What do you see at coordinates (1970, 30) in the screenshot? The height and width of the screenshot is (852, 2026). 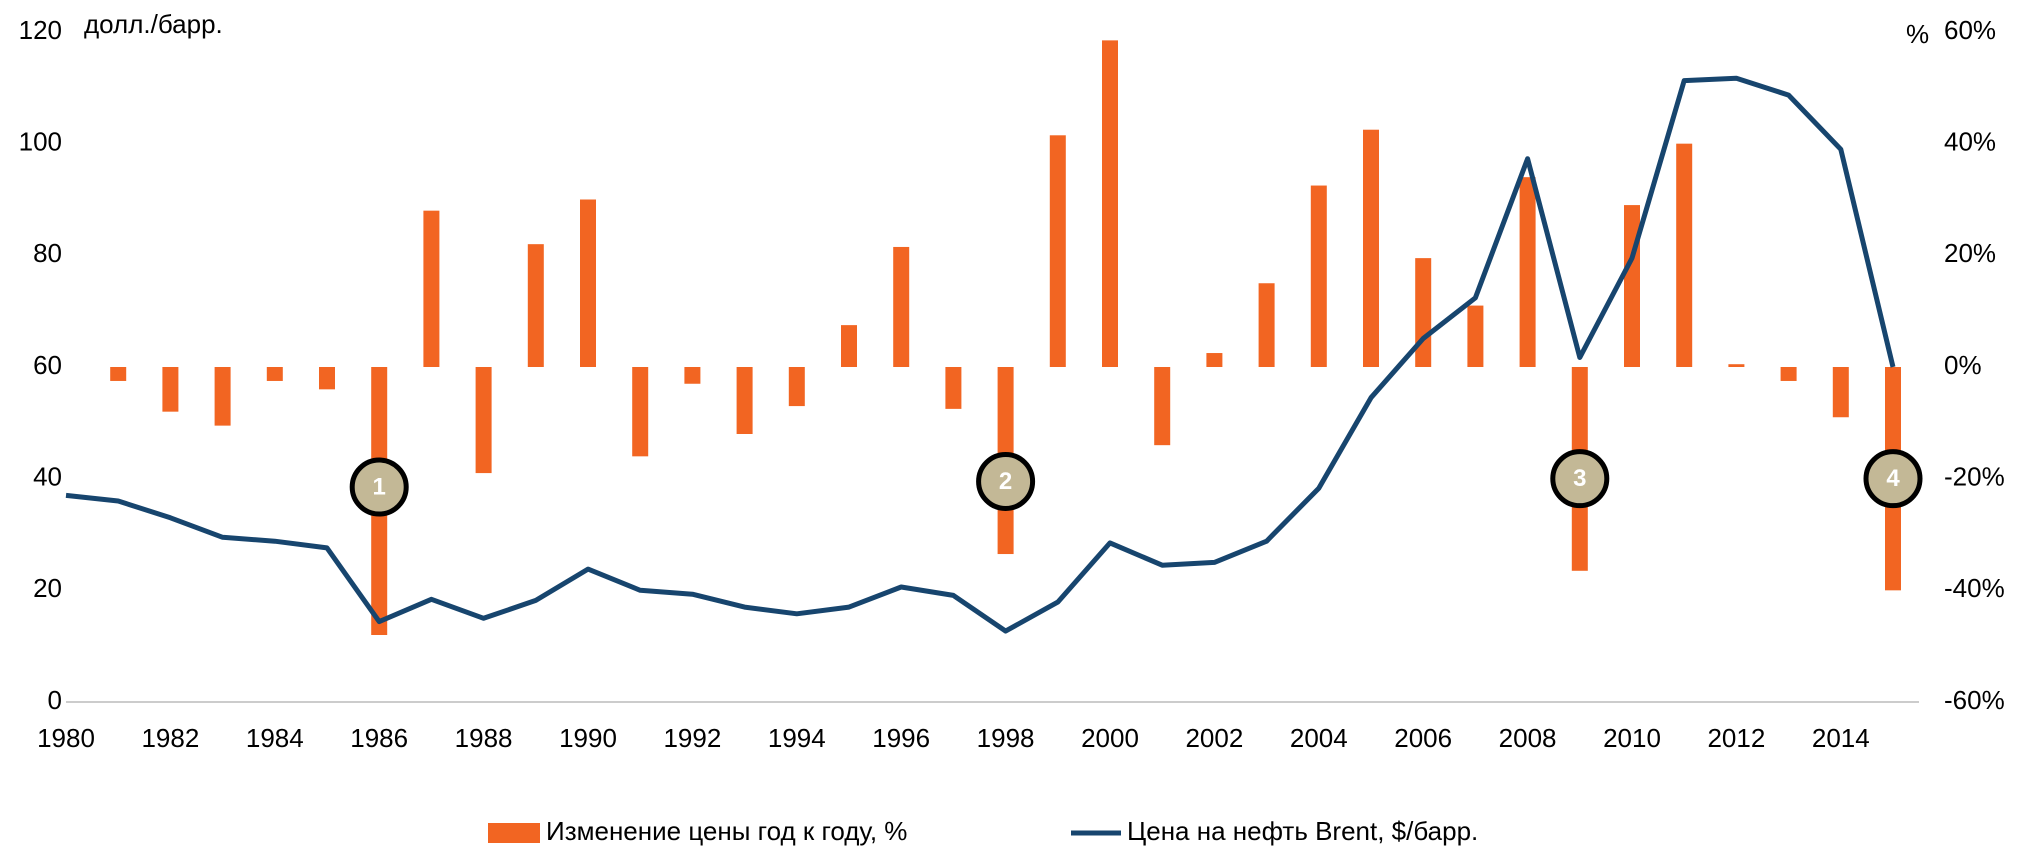 I see `y2-tick-label: 60%` at bounding box center [1970, 30].